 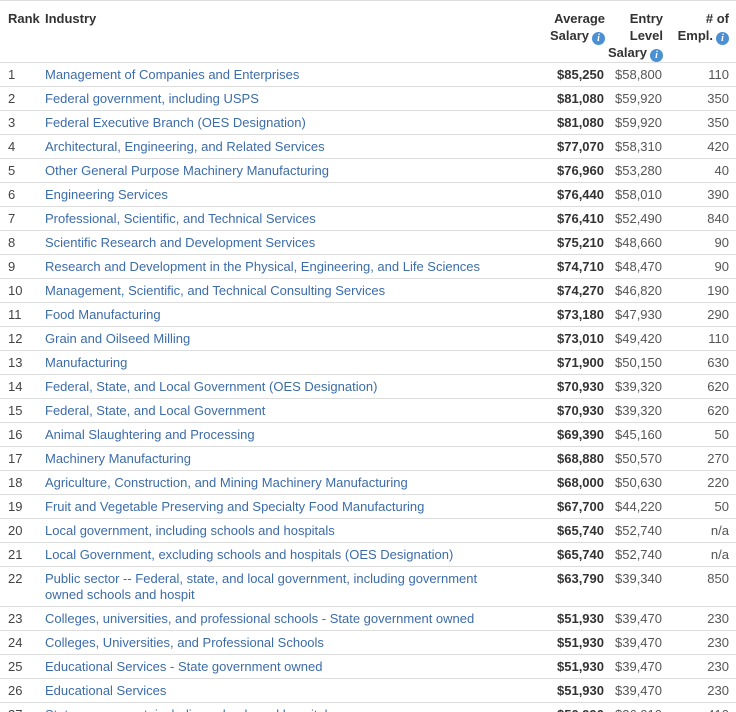 What do you see at coordinates (638, 146) in the screenshot?
I see `entry-level-salary-cell: $58,310` at bounding box center [638, 146].